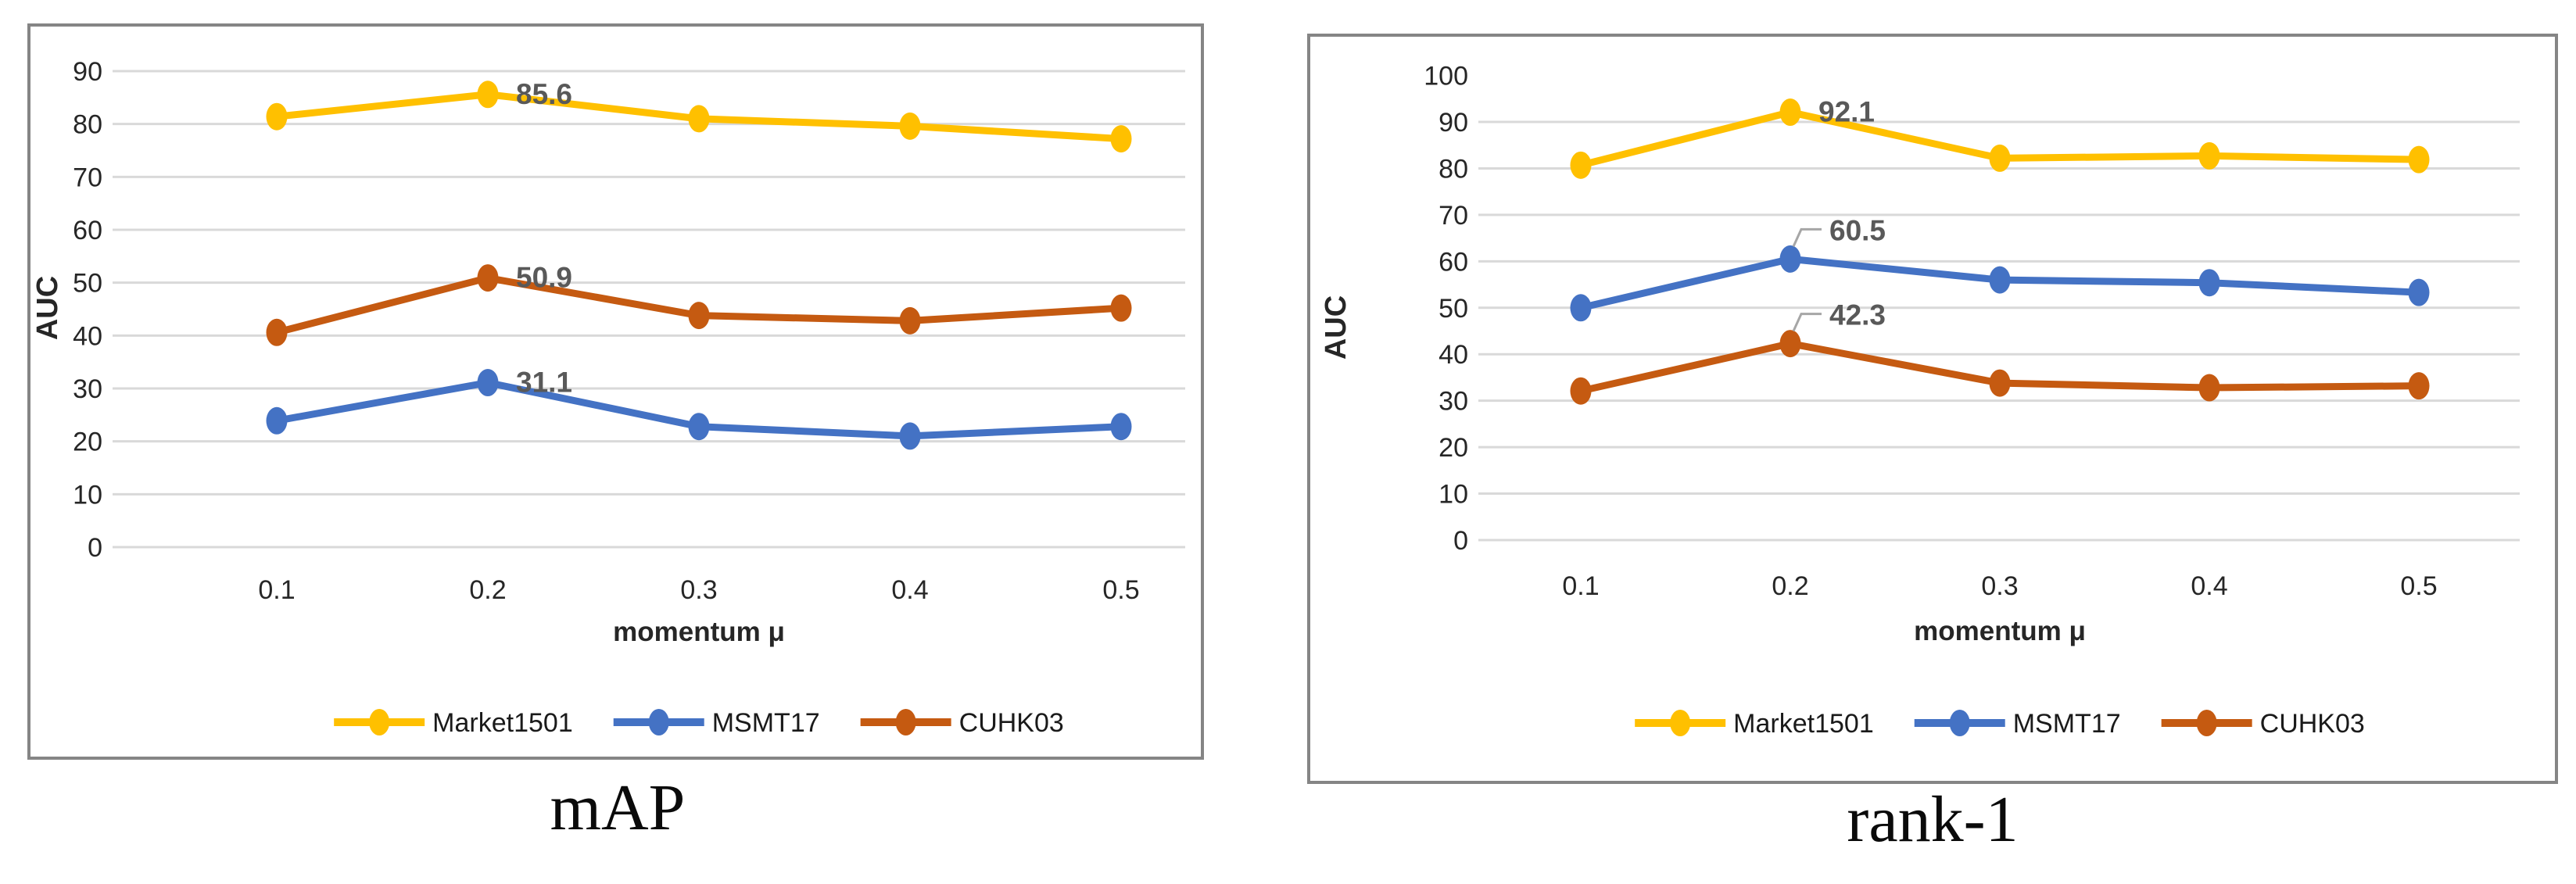 This screenshot has width=2576, height=884. I want to click on data-label-leader-CUHK03, so click(1807, 322).